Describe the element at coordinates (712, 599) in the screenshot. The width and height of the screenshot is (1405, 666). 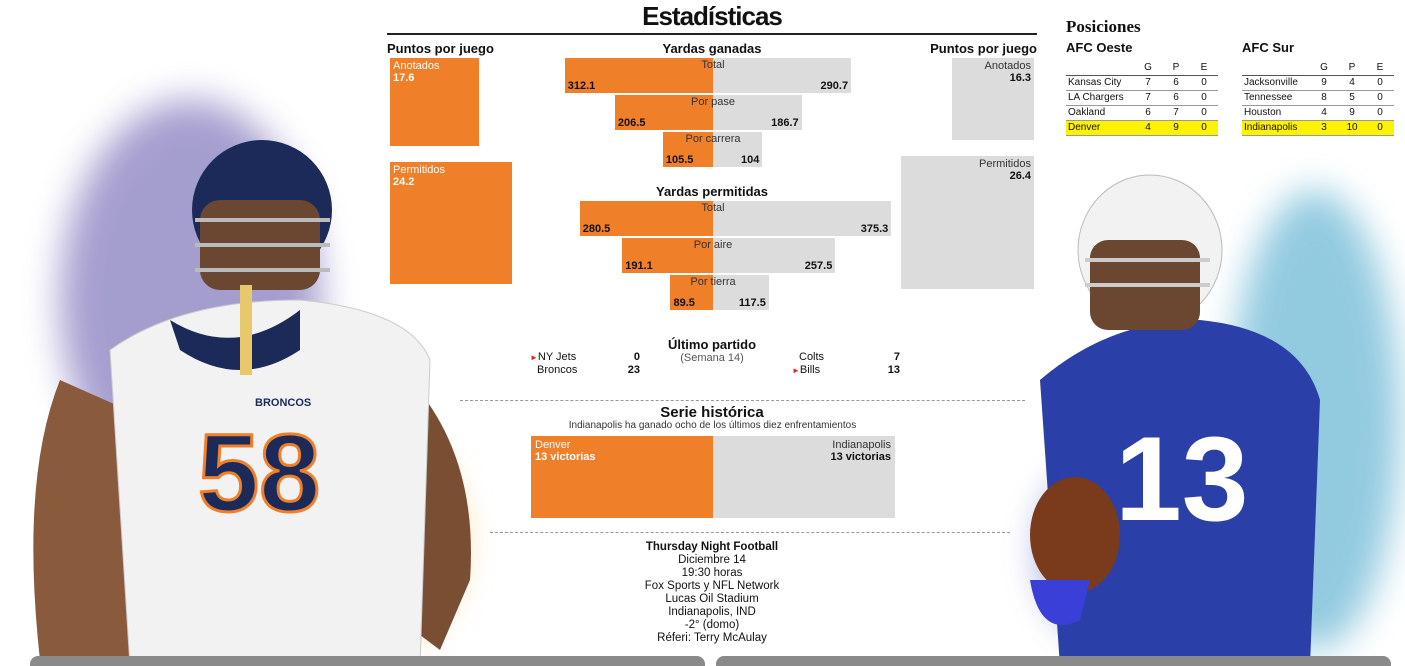
I see `game-info-line: Lucas Oil Stadium` at that location.